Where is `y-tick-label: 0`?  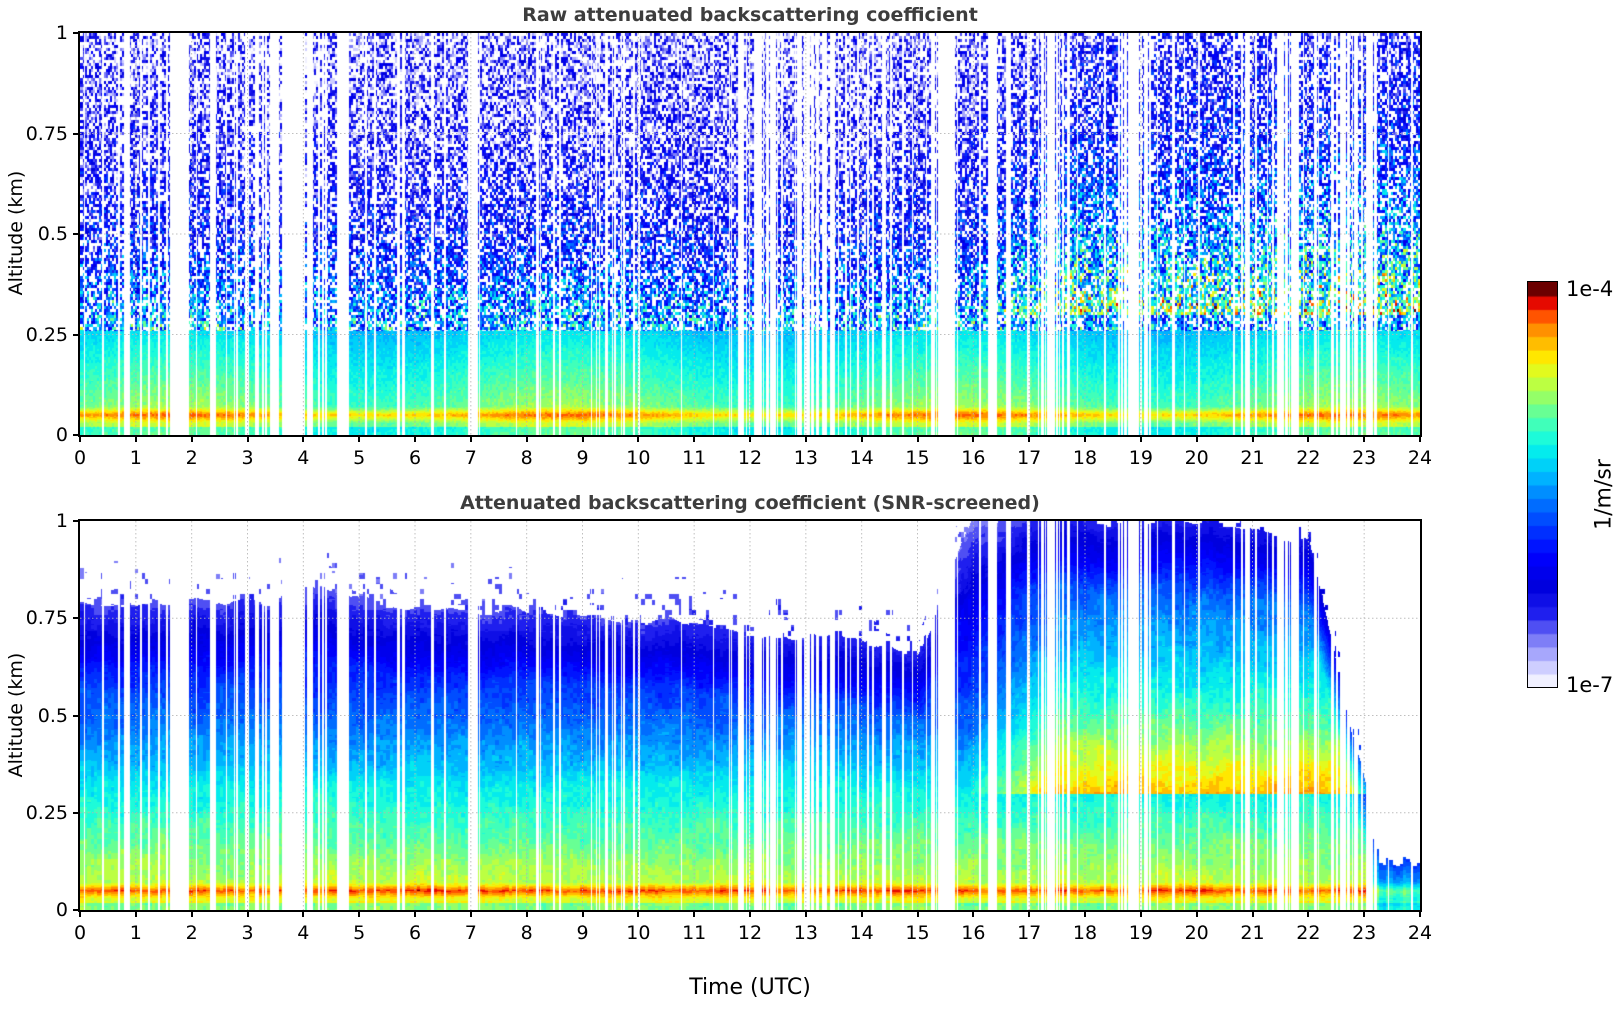
y-tick-label: 0 is located at coordinates (61, 910).